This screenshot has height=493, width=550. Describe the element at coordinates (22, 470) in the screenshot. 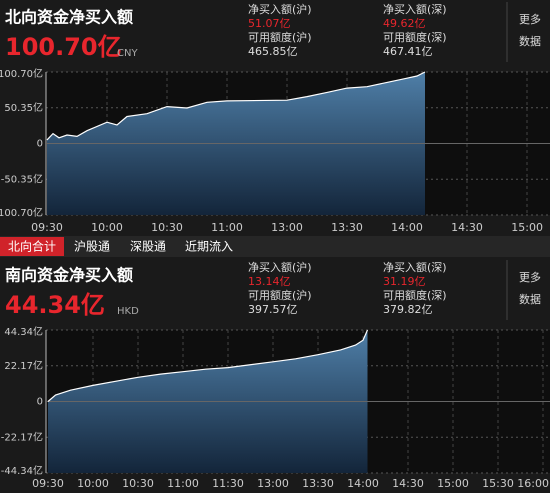

I see `y-tick-label: -44.34亿` at that location.